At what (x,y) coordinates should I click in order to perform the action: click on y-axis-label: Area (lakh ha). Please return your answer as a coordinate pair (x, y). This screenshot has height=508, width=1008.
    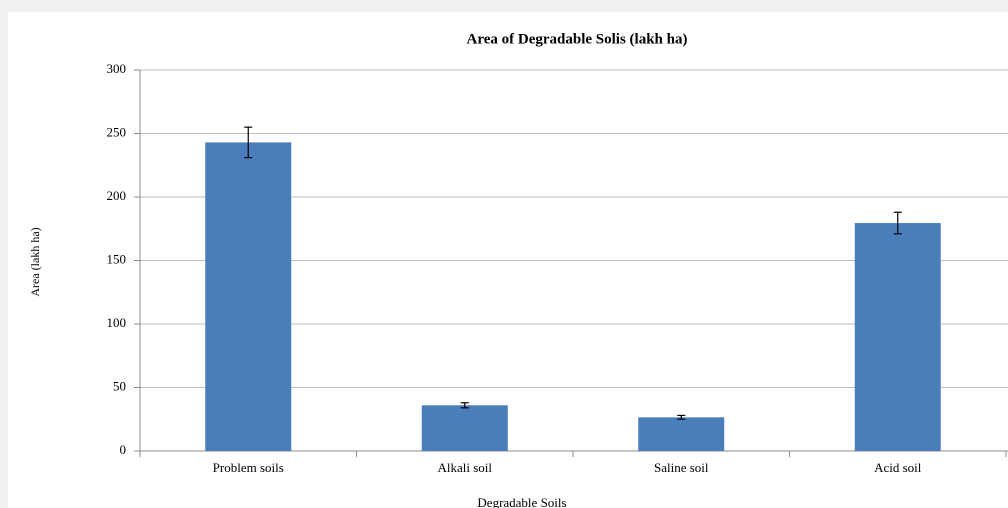
    Looking at the image, I should click on (35, 261).